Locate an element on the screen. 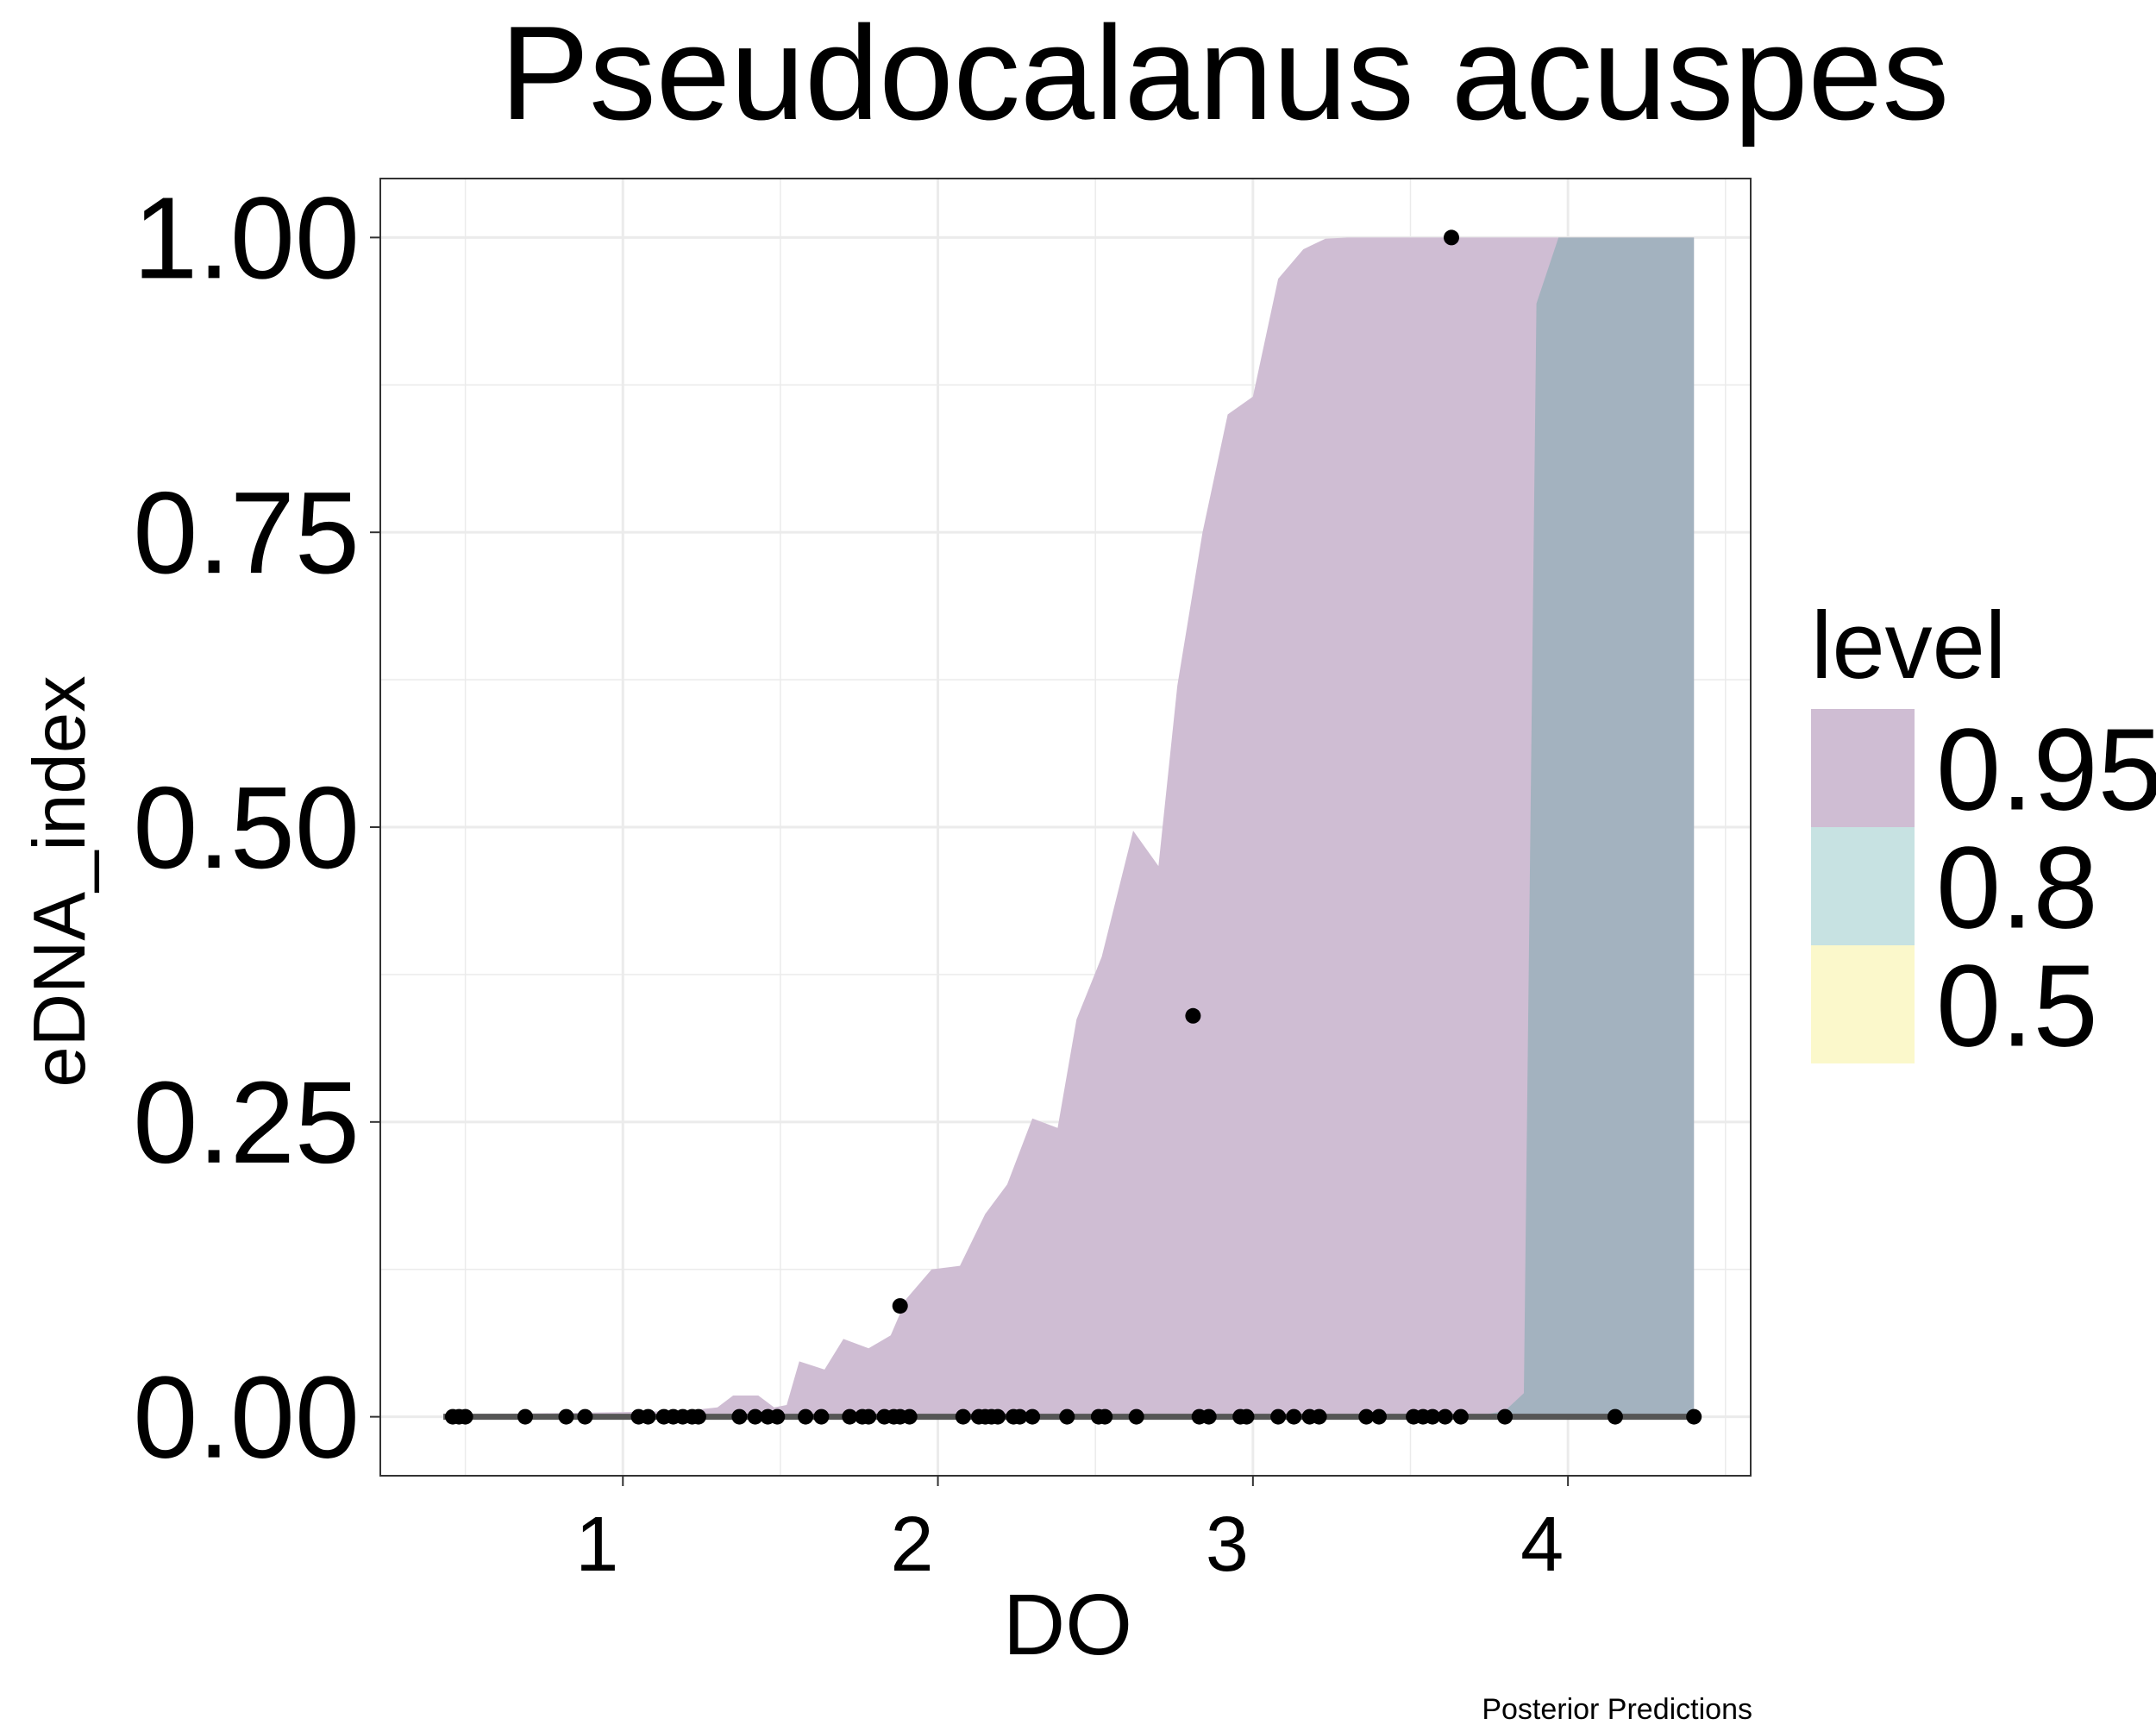 Image resolution: width=2156 pixels, height=1725 pixels. y-tick-label: 0.50 is located at coordinates (246, 828).